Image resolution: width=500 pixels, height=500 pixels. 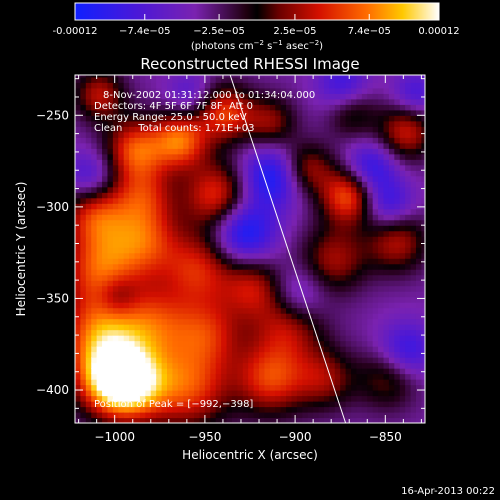 I want to click on x-tick-label: −850, so click(x=385, y=437).